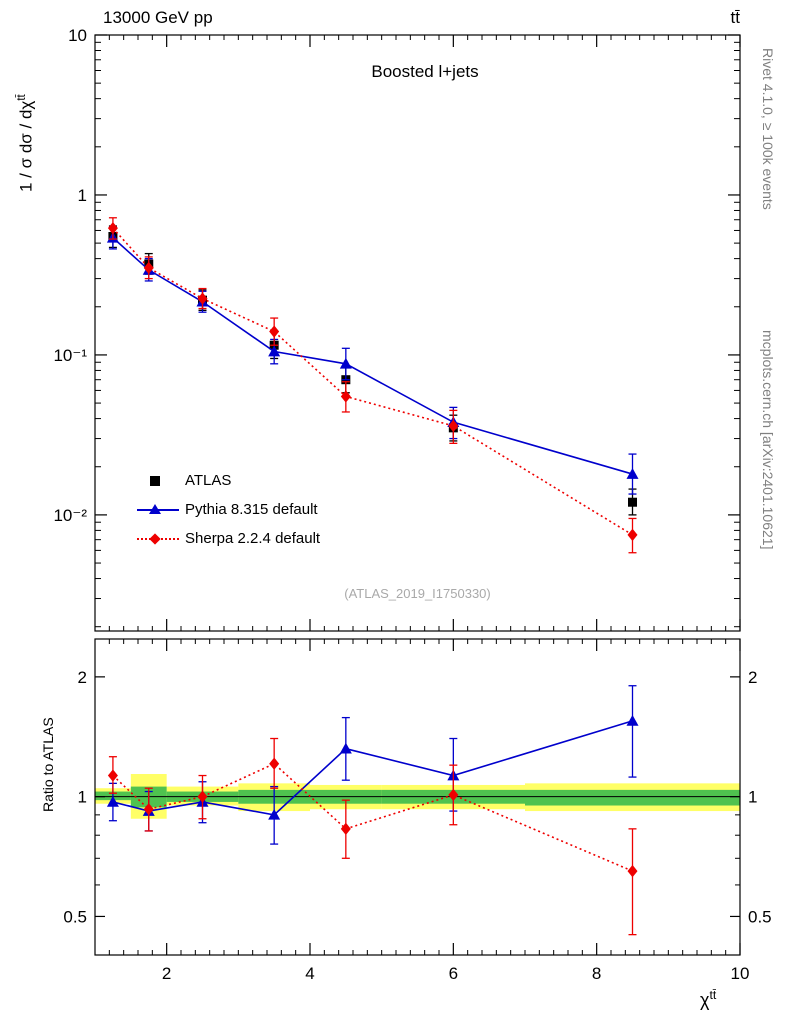 This screenshot has height=1024, width=786. I want to click on ratio-series-triangle, so click(372, 765).